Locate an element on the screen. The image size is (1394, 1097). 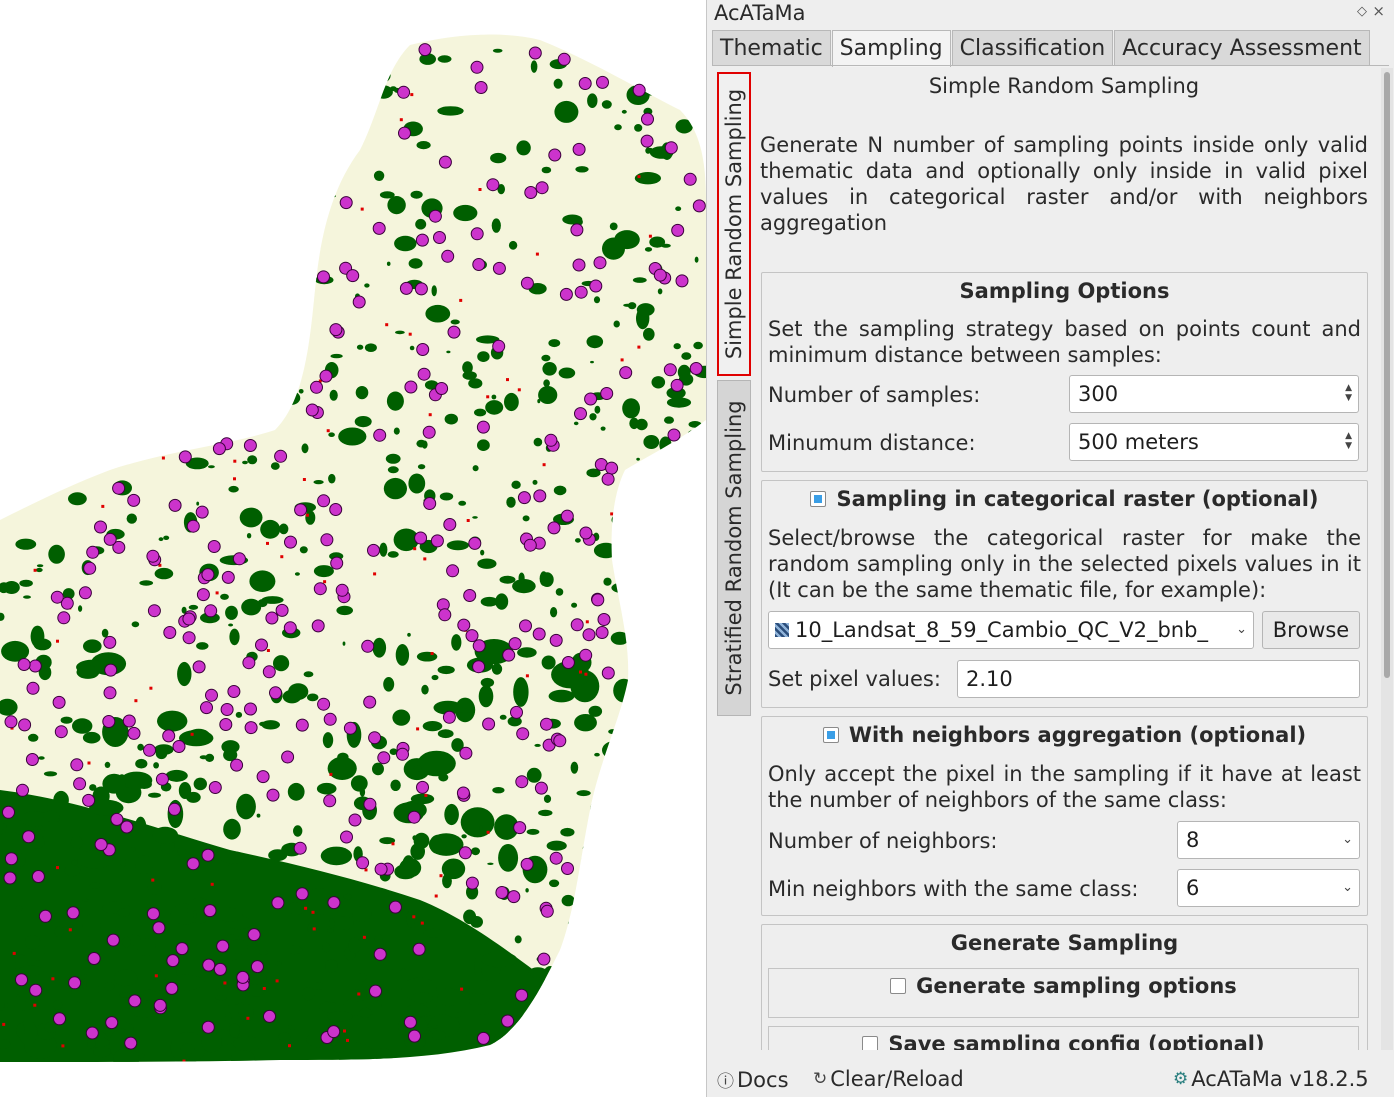
browse-button: Browse is located at coordinates (1311, 630).